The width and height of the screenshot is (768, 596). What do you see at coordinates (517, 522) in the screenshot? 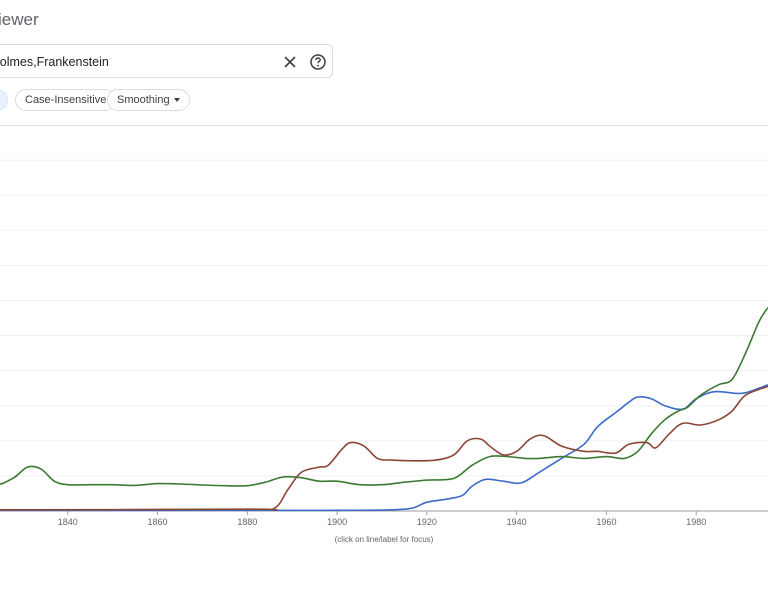
I see `x-tick-label-5: 1940` at bounding box center [517, 522].